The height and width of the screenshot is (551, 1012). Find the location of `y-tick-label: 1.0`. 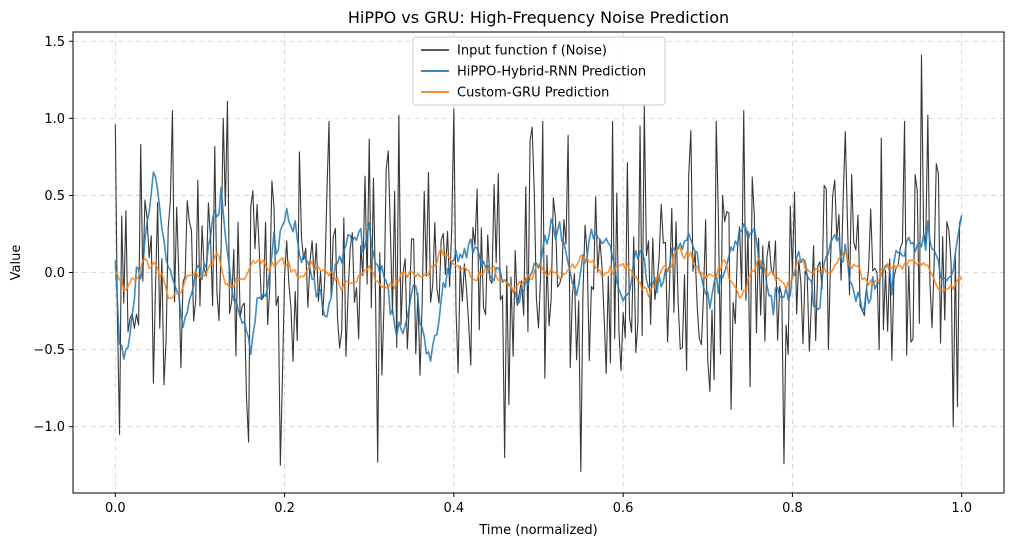

y-tick-label: 1.0 is located at coordinates (54, 119).